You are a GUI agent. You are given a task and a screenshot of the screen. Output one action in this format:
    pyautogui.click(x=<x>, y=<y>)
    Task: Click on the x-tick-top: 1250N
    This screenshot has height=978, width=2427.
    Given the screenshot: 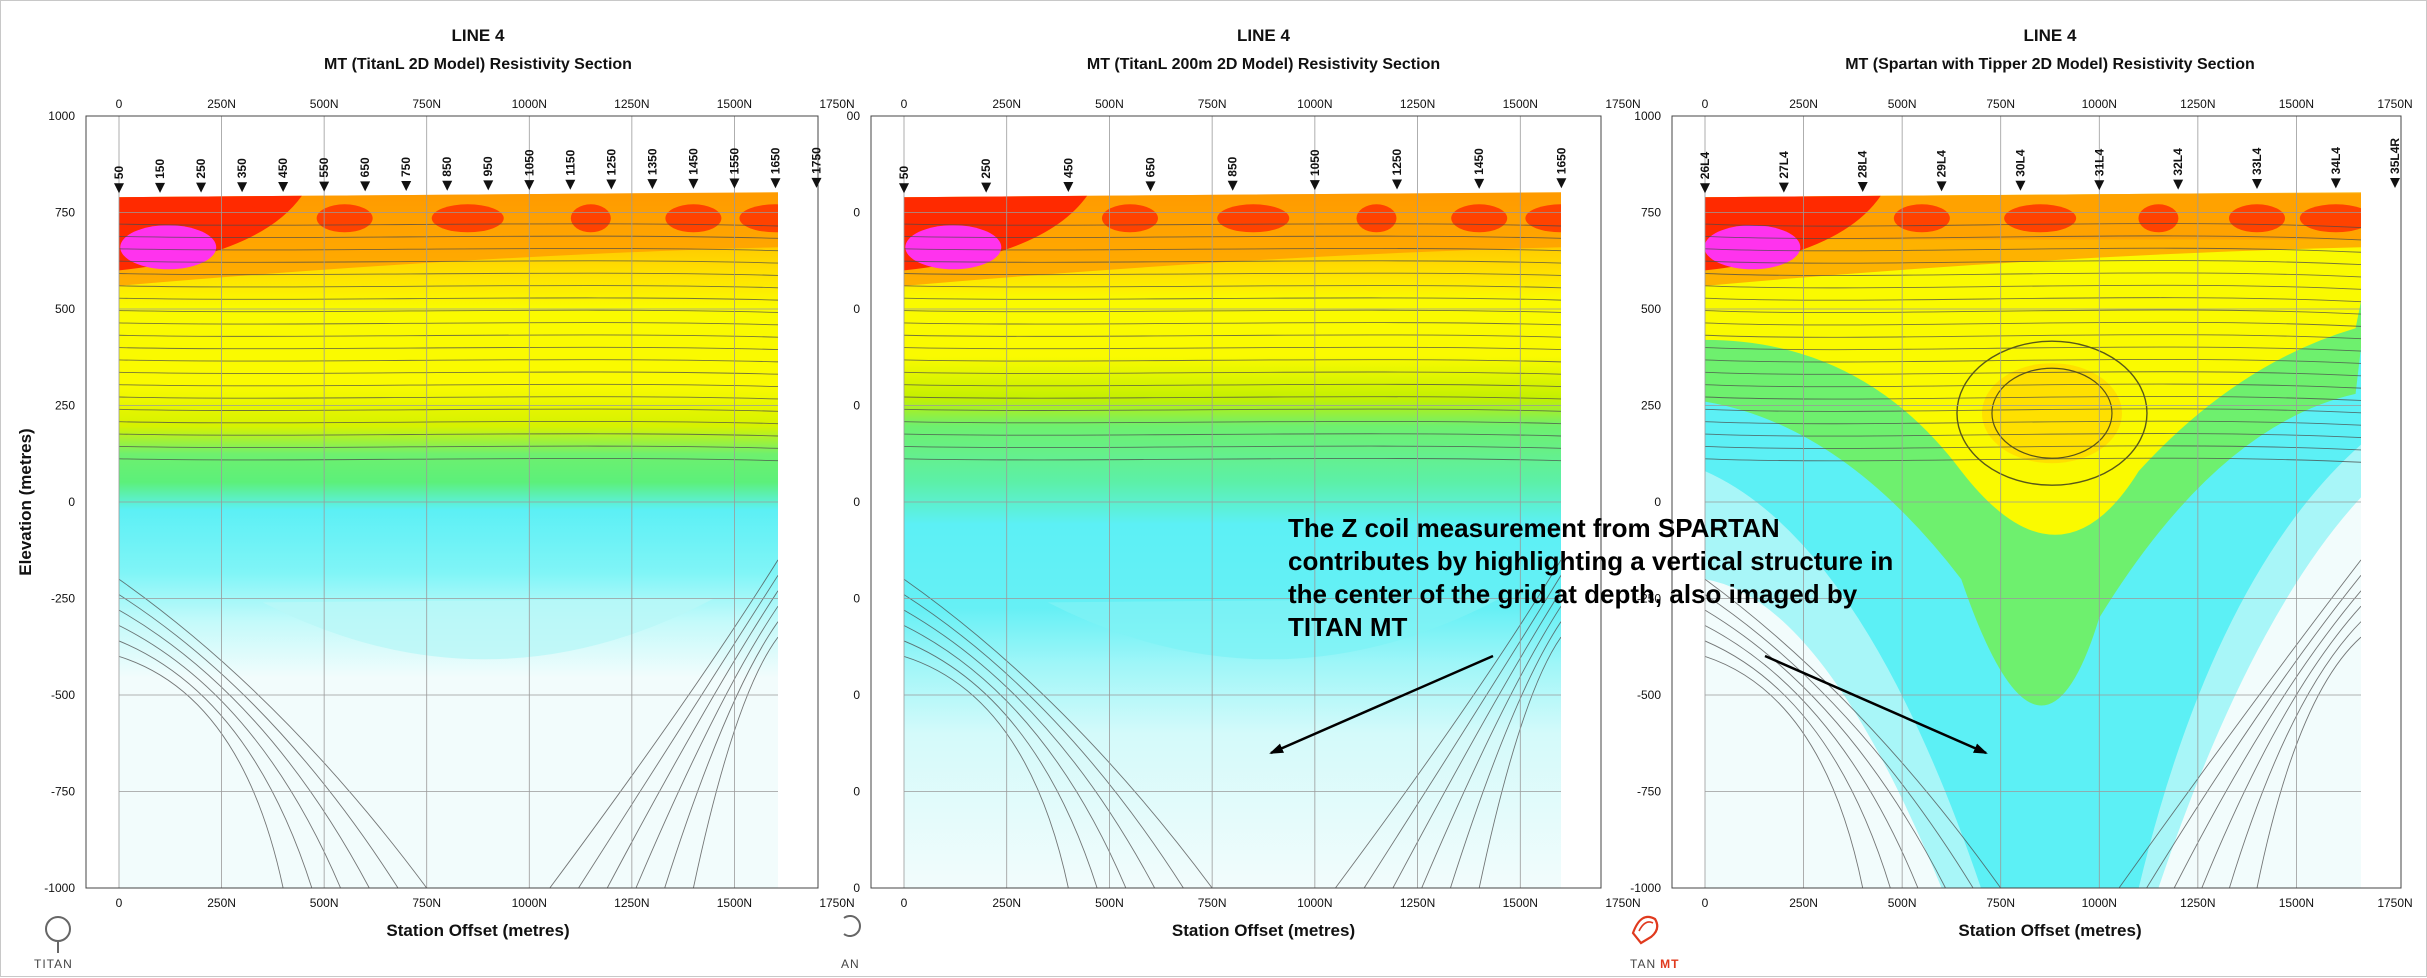 What is the action you would take?
    pyautogui.click(x=631, y=104)
    